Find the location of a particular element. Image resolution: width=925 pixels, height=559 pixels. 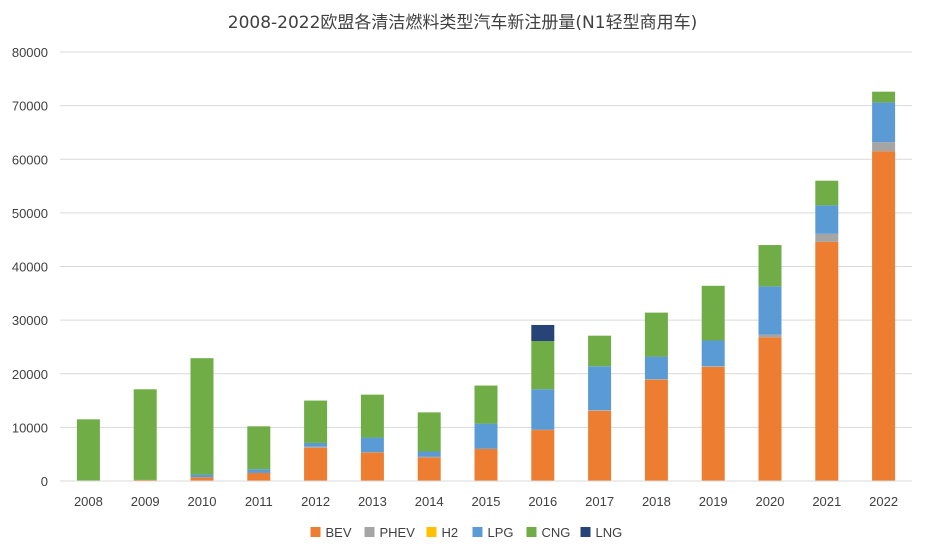

legend-label-lpg: LPG is located at coordinates (501, 532).